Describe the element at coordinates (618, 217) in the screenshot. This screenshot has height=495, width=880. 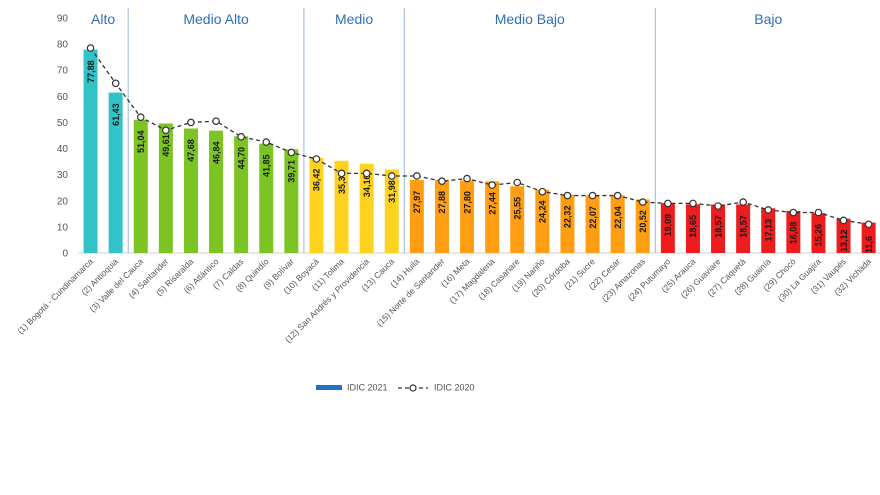
I see `bar-value-label: 22,04` at that location.